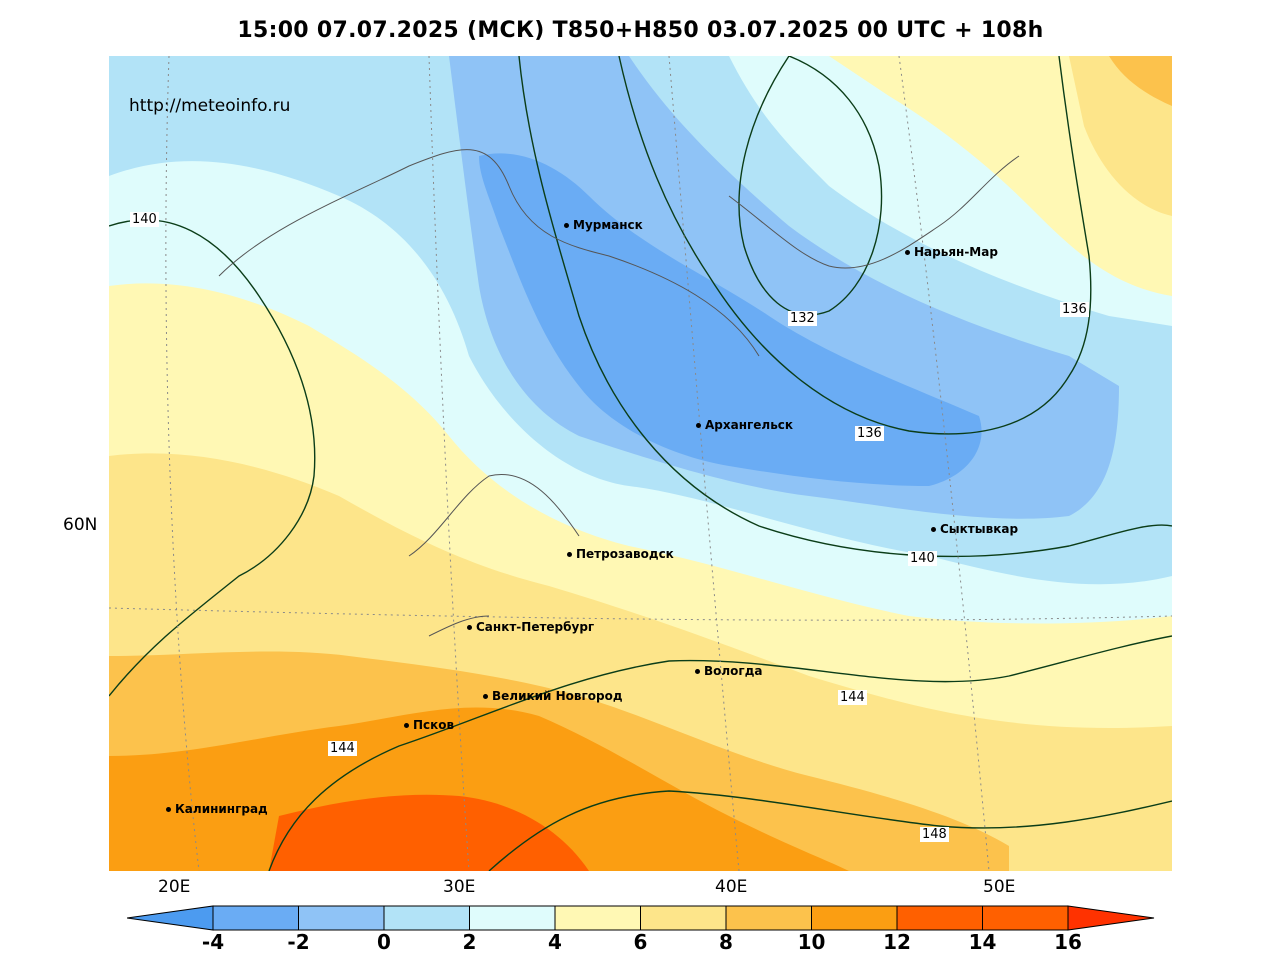 The width and height of the screenshot is (1281, 963). I want to click on colorbar-tick-label: 16, so click(1068, 942).